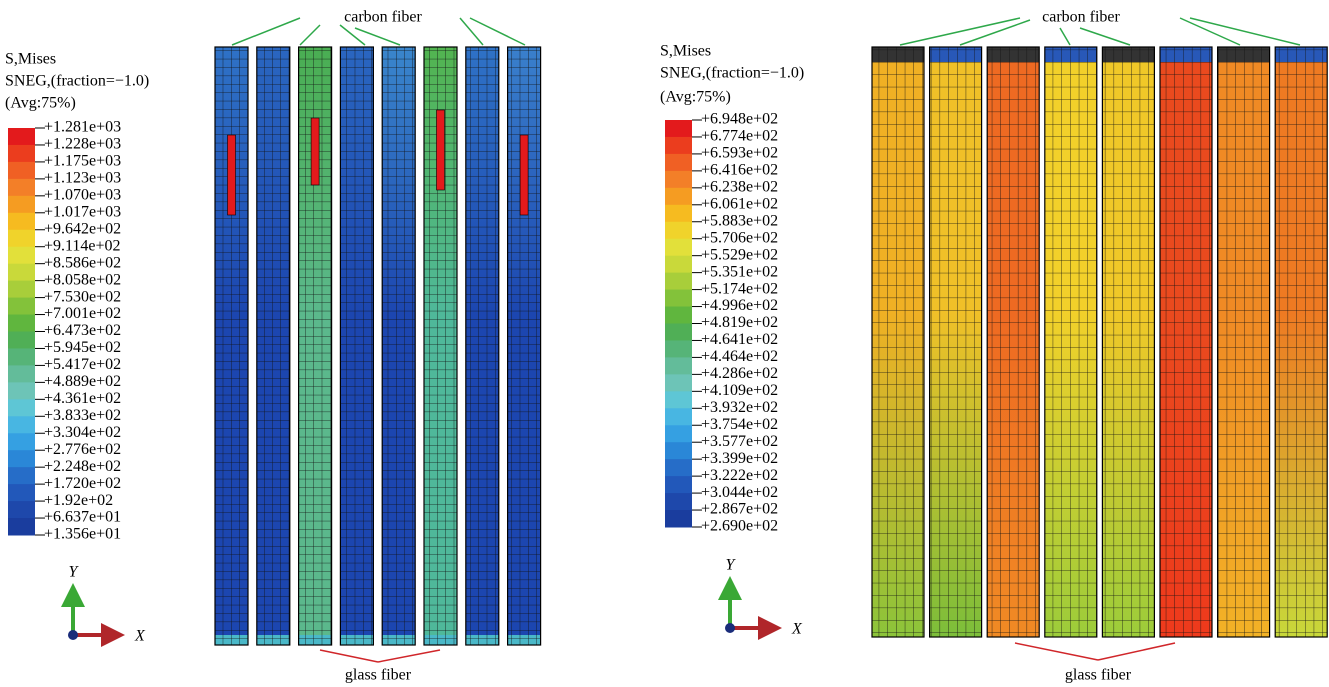 The height and width of the screenshot is (687, 1329). Describe the element at coordinates (82, 347) in the screenshot. I see `legend-label: +5.945e+02` at that location.